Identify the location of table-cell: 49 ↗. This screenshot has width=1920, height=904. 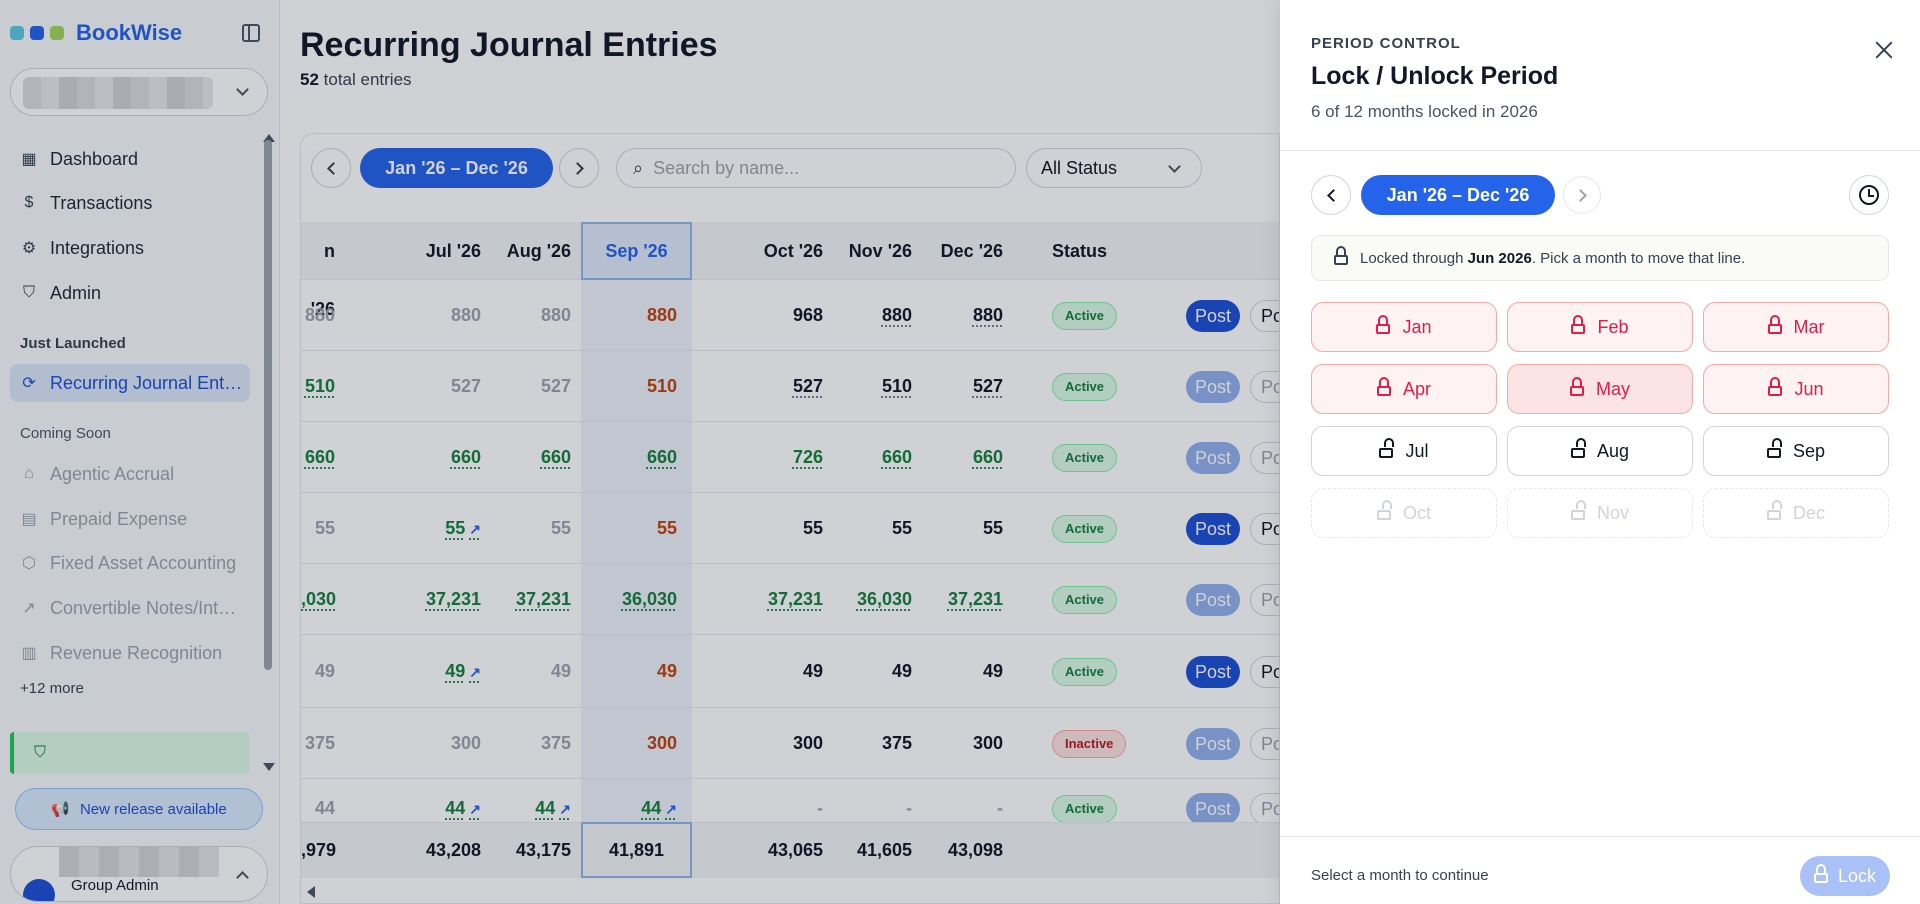
(421, 671).